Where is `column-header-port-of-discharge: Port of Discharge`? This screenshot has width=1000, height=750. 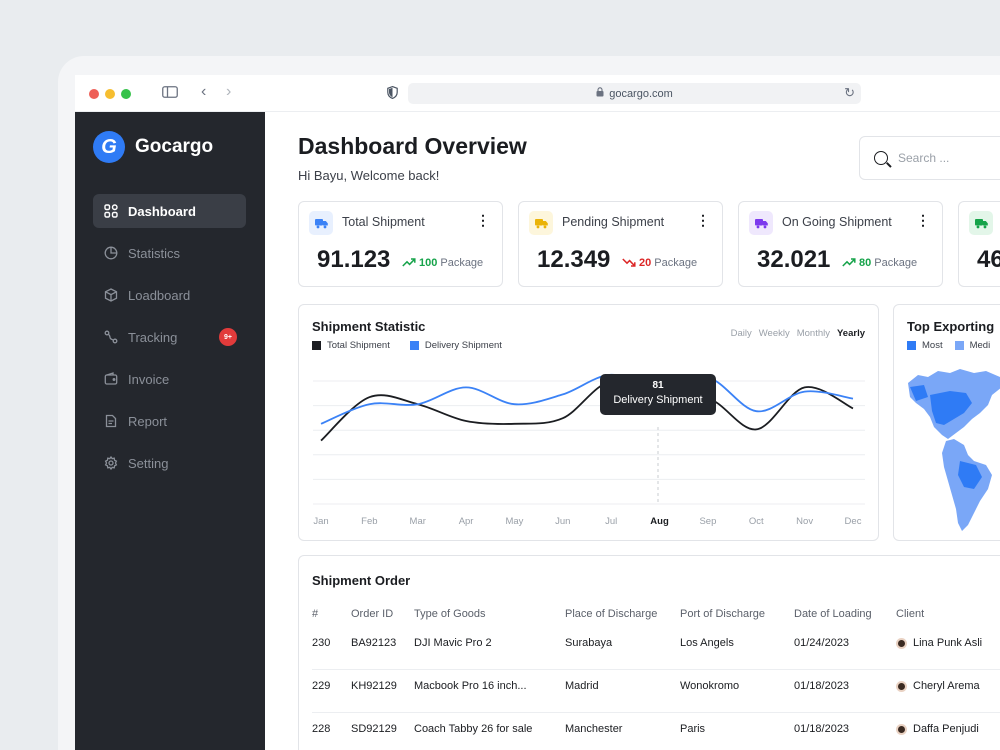 column-header-port-of-discharge: Port of Discharge is located at coordinates (722, 614).